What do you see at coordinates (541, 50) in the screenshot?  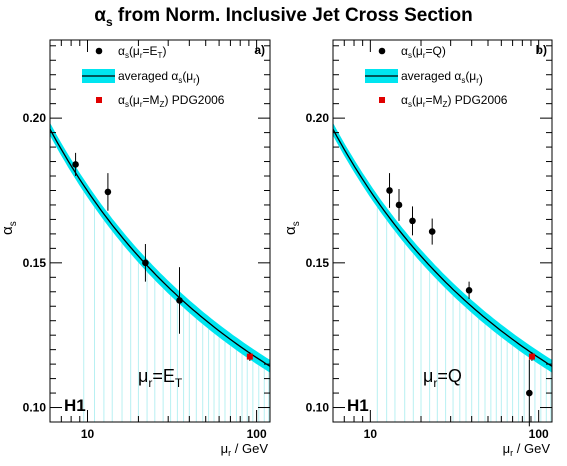 I see `panel-label: b)` at bounding box center [541, 50].